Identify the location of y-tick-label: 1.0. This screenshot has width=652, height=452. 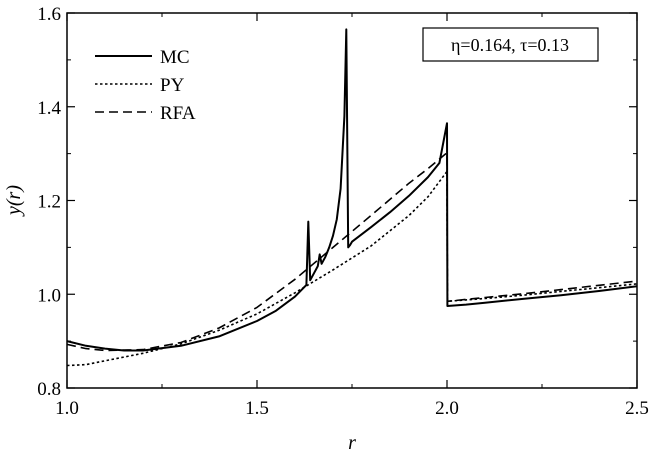
(49, 295).